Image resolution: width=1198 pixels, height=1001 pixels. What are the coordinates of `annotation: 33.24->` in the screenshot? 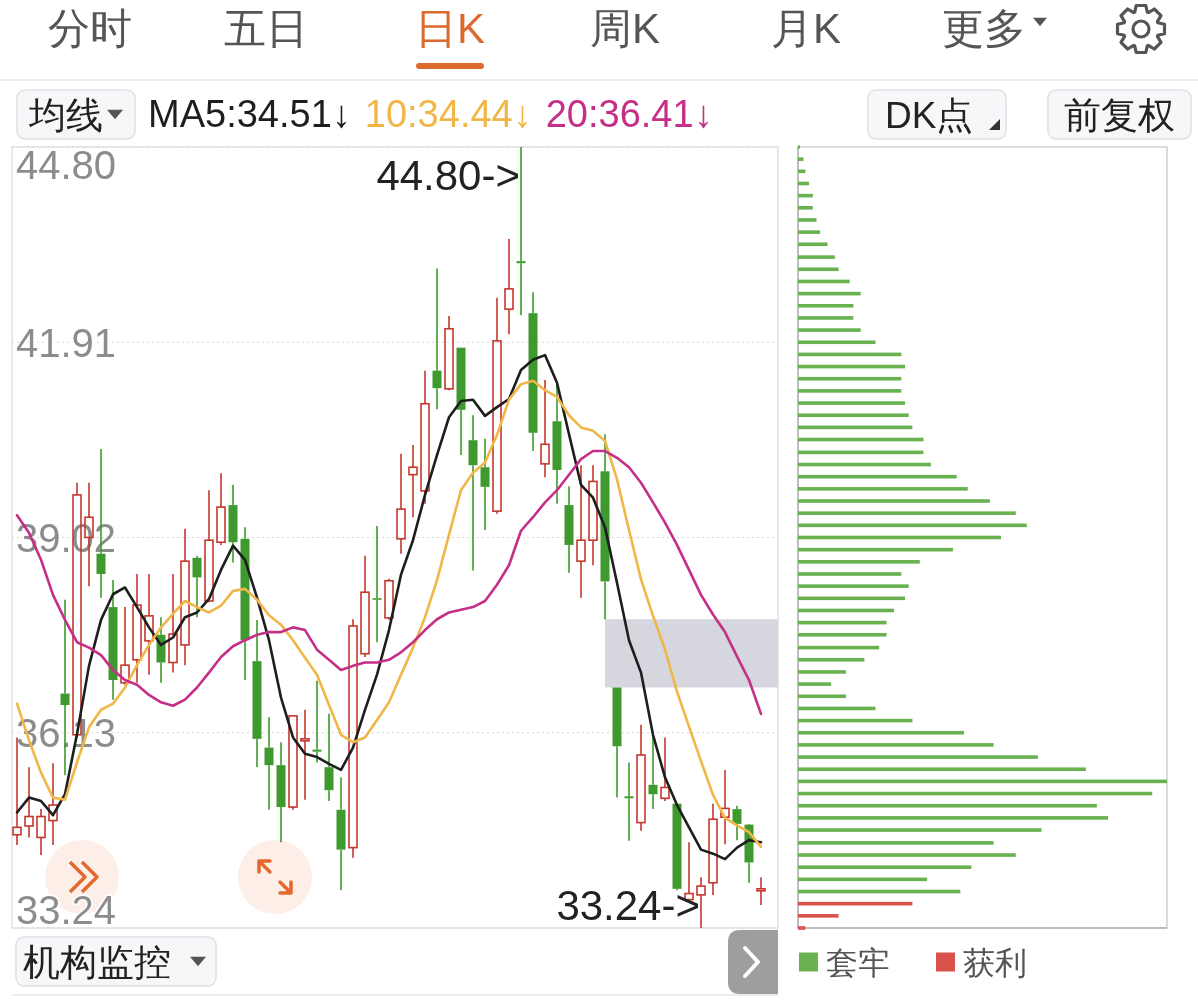 It's located at (628, 905).